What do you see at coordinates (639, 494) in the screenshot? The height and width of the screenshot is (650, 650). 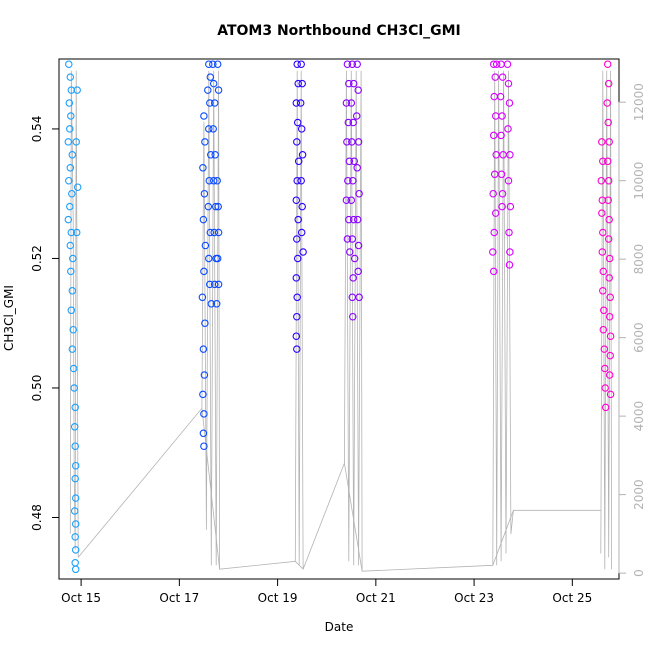 I see `y2-tick-label: 2000` at bounding box center [639, 494].